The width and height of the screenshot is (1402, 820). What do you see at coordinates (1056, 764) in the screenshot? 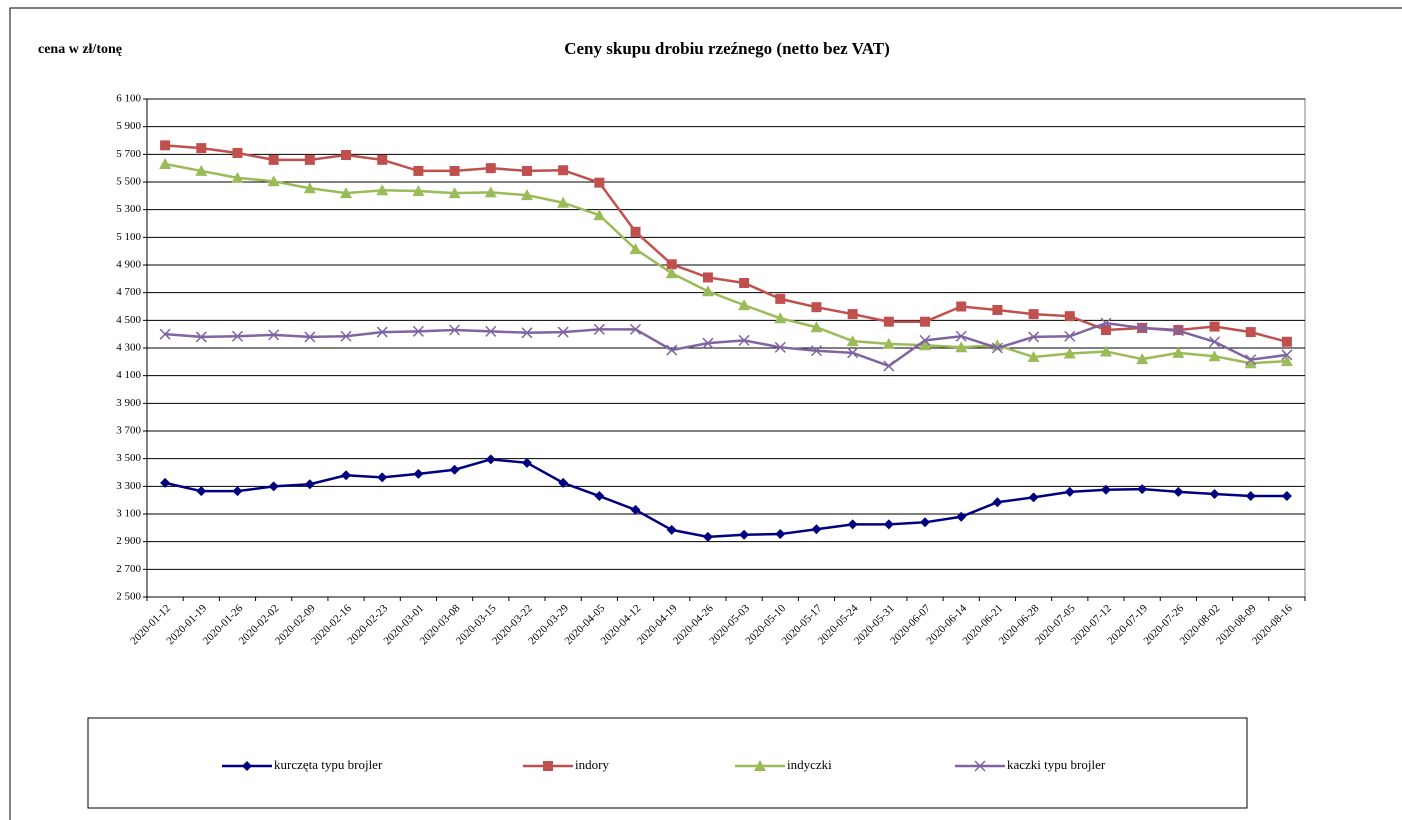
I see `legend-label: kaczki typu brojler` at bounding box center [1056, 764].